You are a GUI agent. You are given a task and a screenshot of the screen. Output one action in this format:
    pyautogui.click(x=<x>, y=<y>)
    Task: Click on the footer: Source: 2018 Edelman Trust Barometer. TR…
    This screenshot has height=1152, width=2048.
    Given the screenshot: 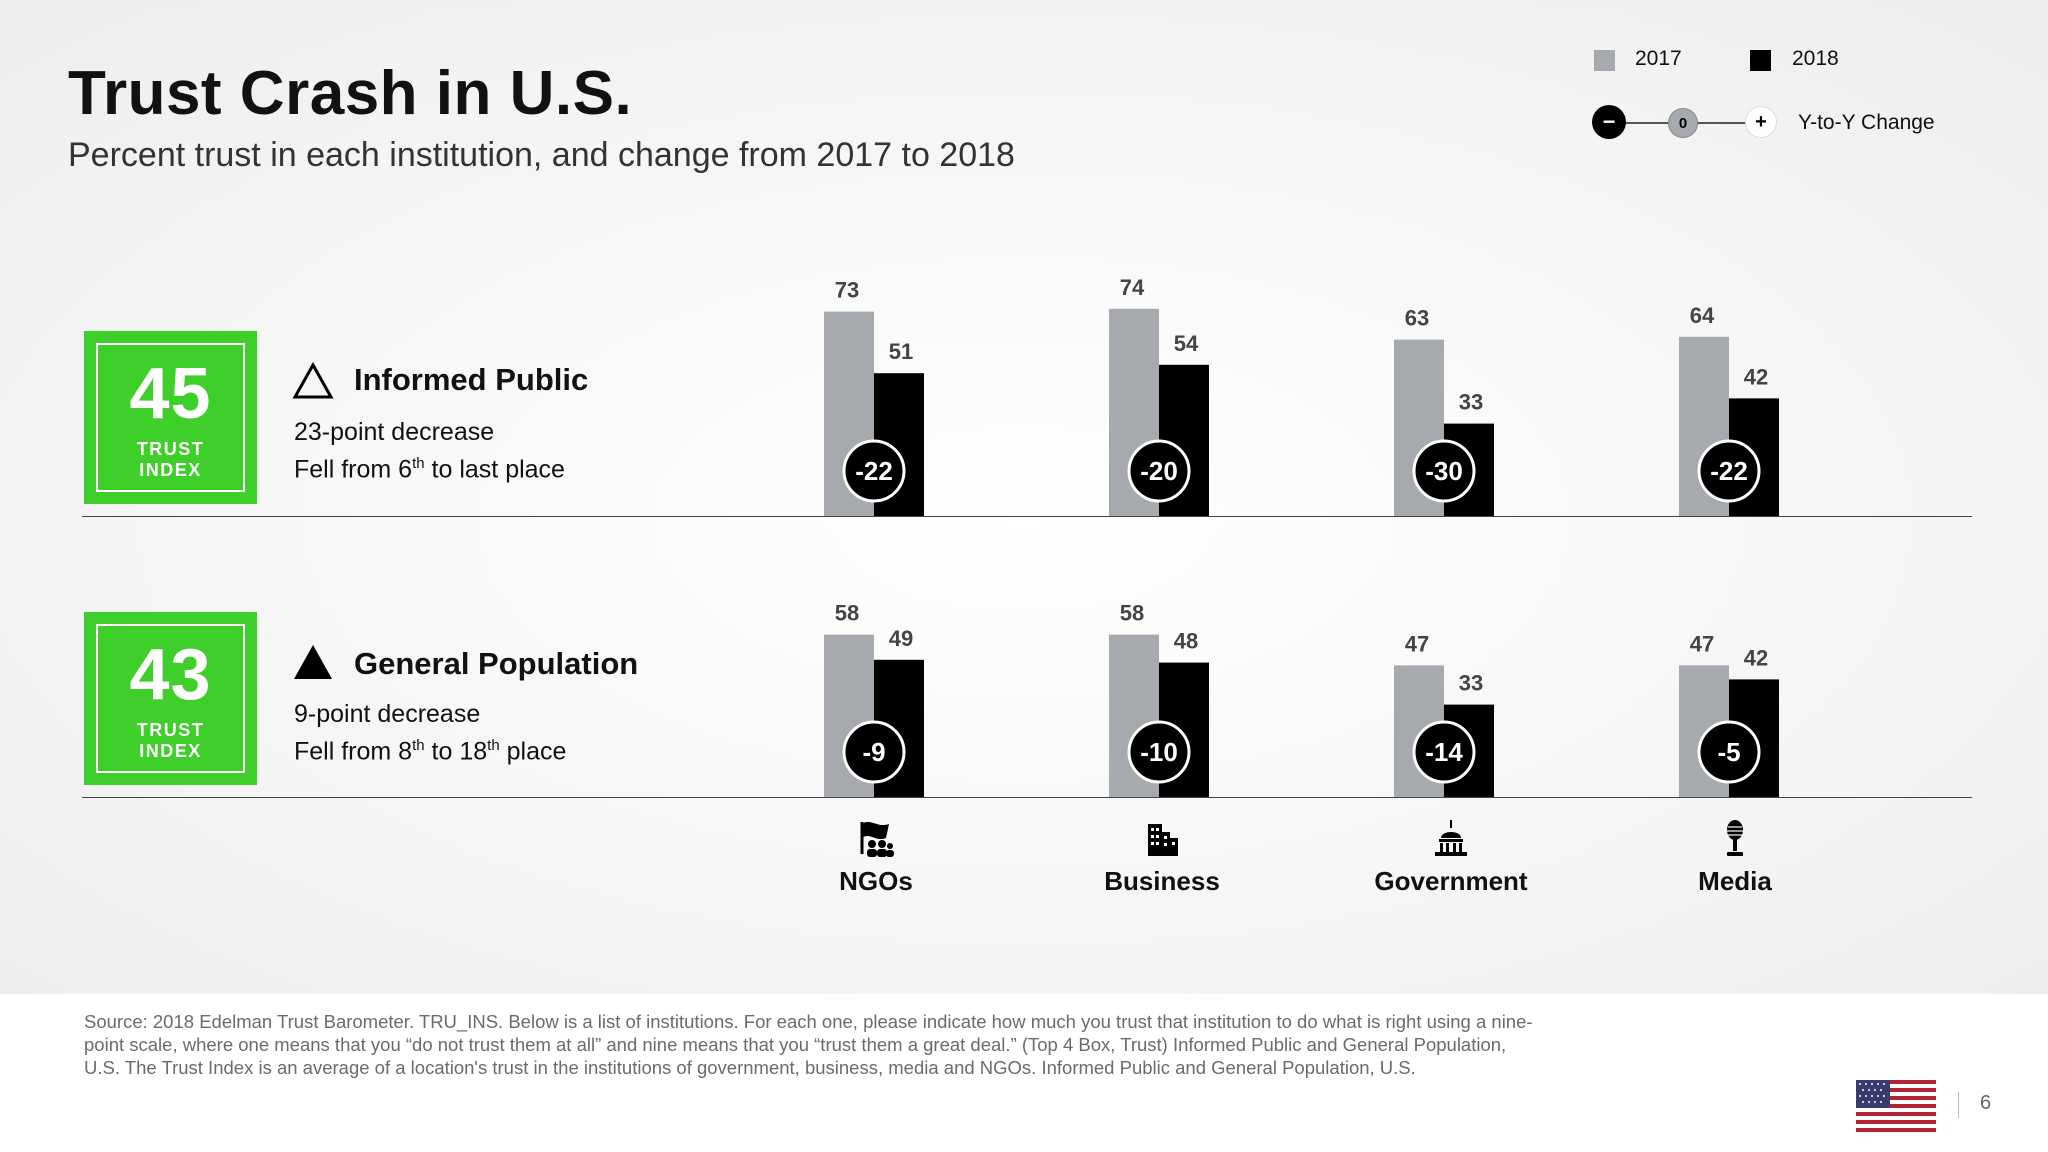 What is the action you would take?
    pyautogui.click(x=1024, y=1073)
    